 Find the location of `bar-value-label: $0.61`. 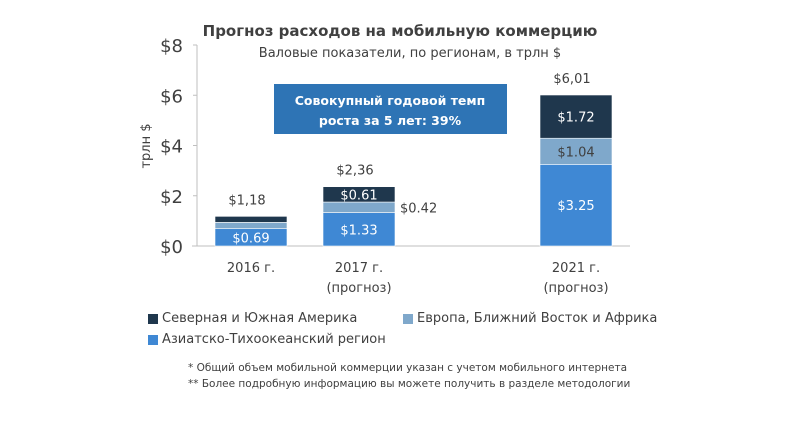

bar-value-label: $0.61 is located at coordinates (358, 195).